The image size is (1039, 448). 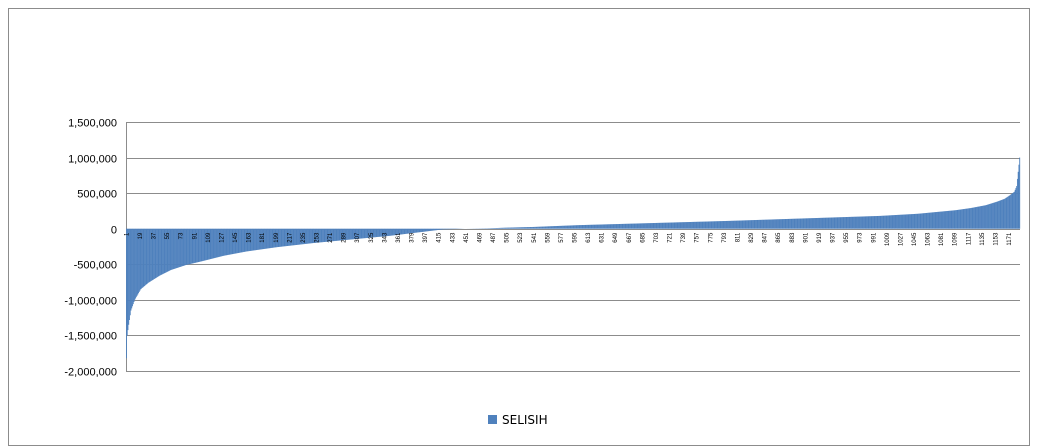 I want to click on x-tick-label: 1027, so click(x=901, y=239).